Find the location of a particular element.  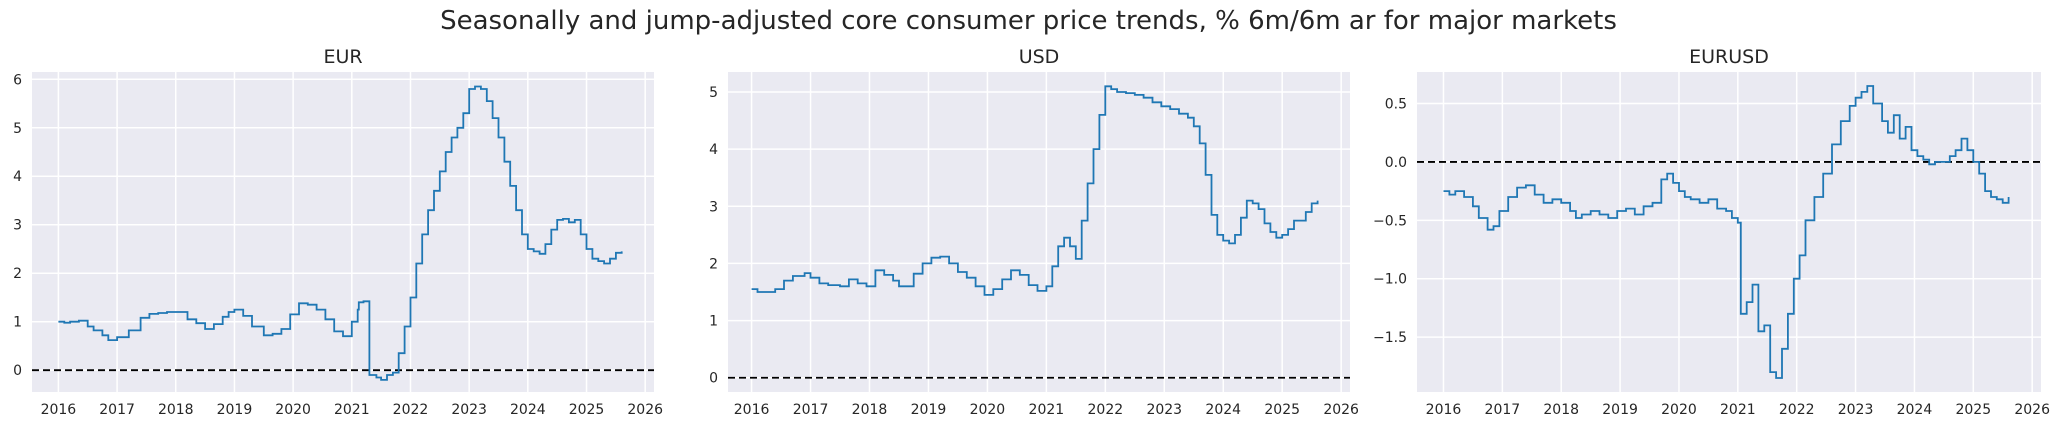

series-line is located at coordinates (1035, 190).